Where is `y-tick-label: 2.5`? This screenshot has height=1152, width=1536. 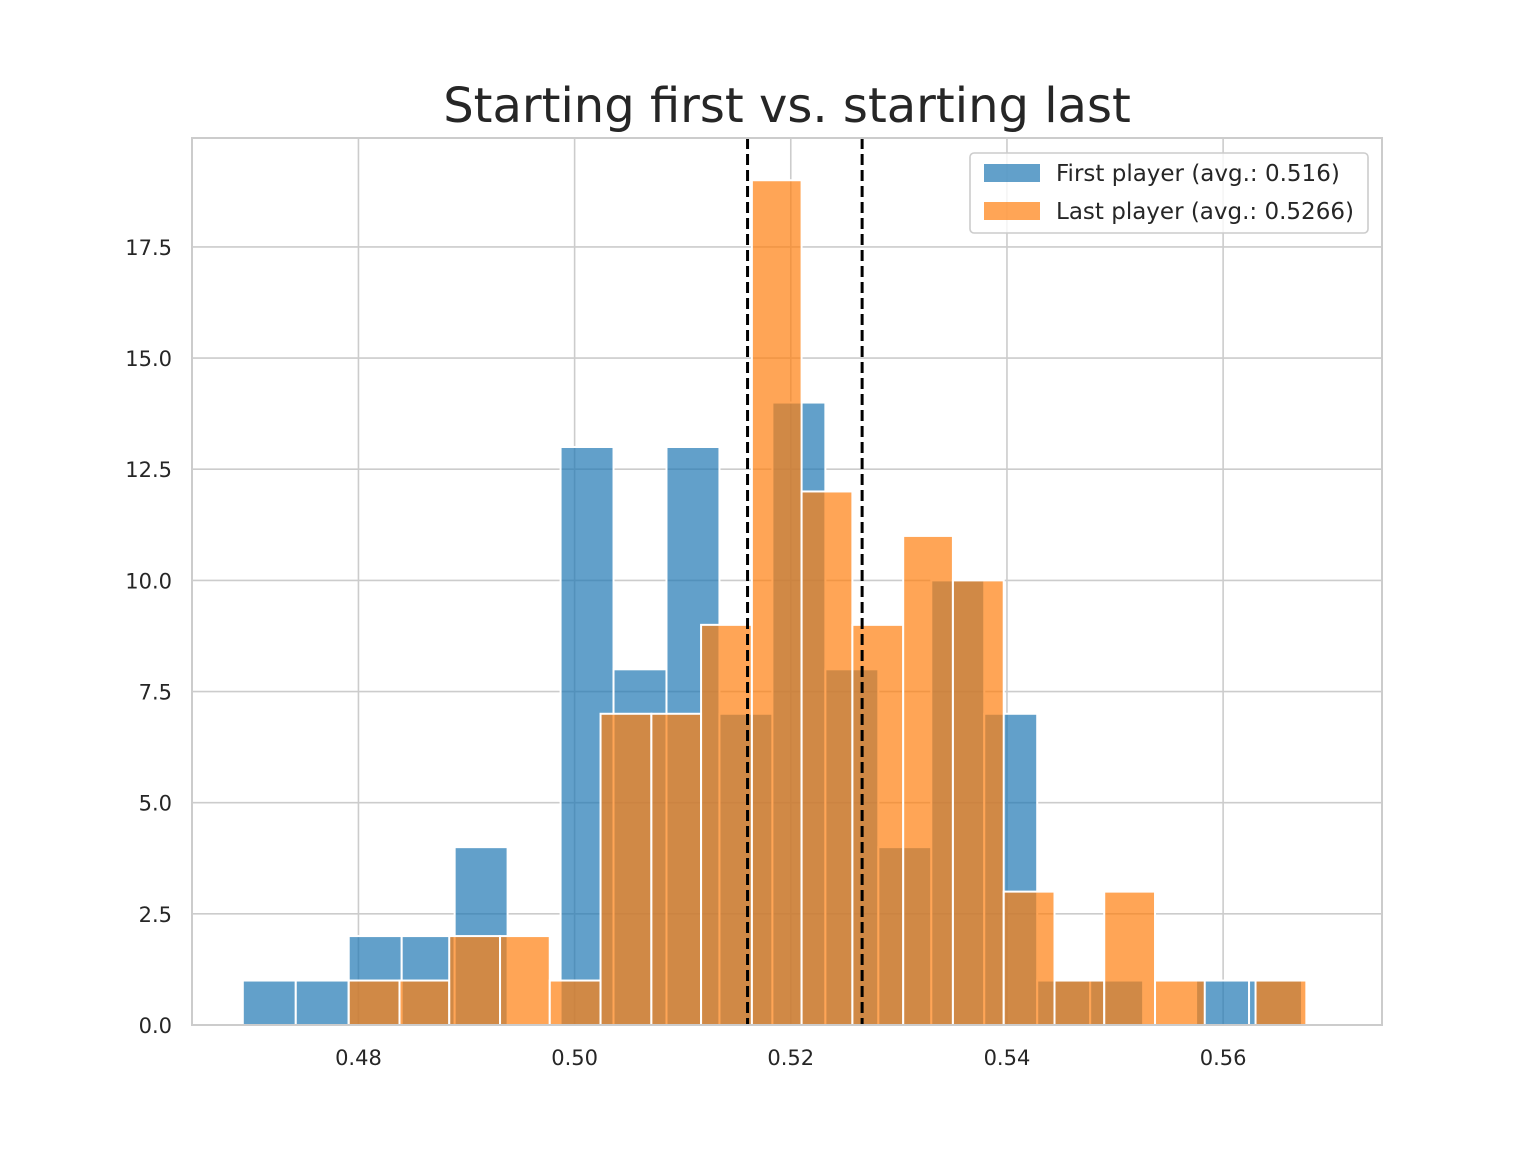
y-tick-label: 2.5 is located at coordinates (155, 915).